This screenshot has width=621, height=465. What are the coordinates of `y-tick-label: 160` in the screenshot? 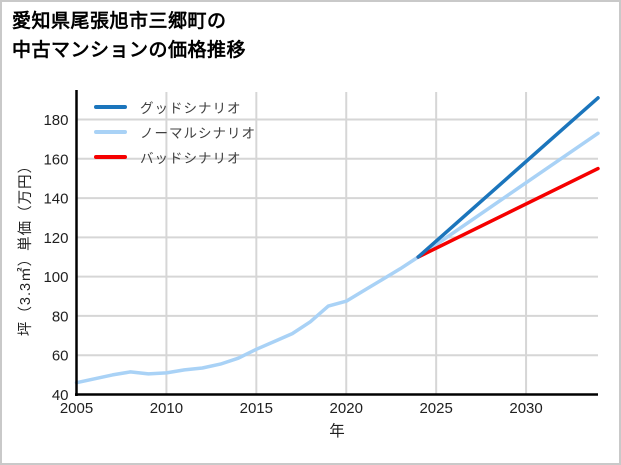 It's located at (55, 159).